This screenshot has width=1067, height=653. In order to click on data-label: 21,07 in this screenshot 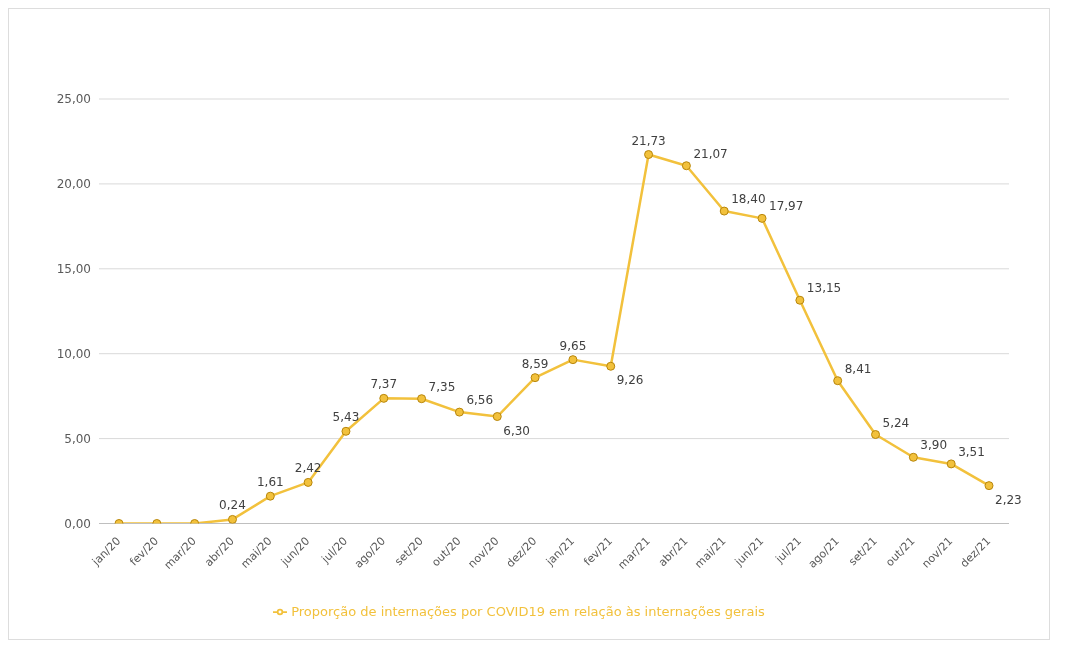, I will do `click(710, 153)`.